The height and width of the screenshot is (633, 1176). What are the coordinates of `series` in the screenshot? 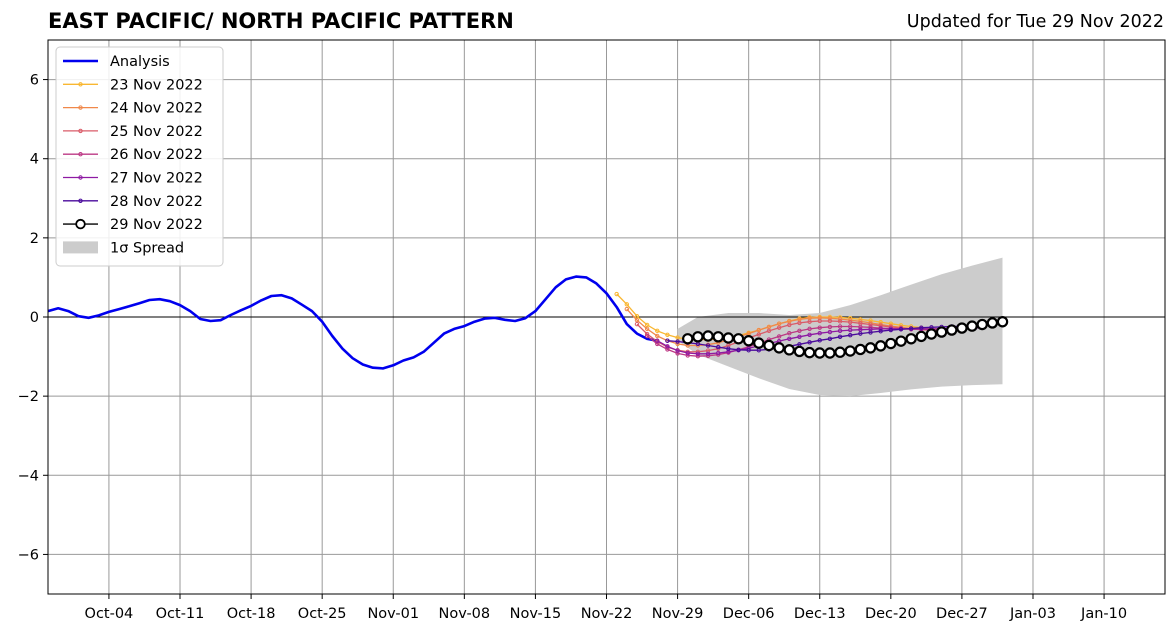 It's located at (528, 322).